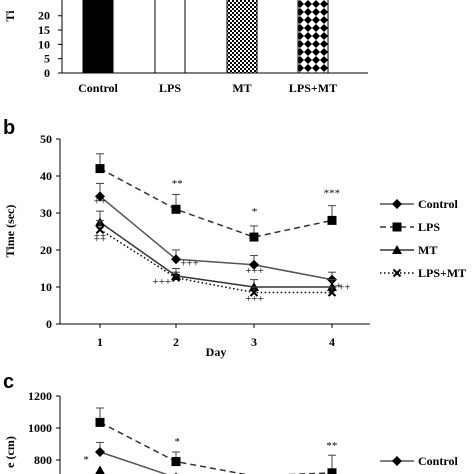  Describe the element at coordinates (216, 352) in the screenshot. I see `panel-b-xlabel: Day` at that location.